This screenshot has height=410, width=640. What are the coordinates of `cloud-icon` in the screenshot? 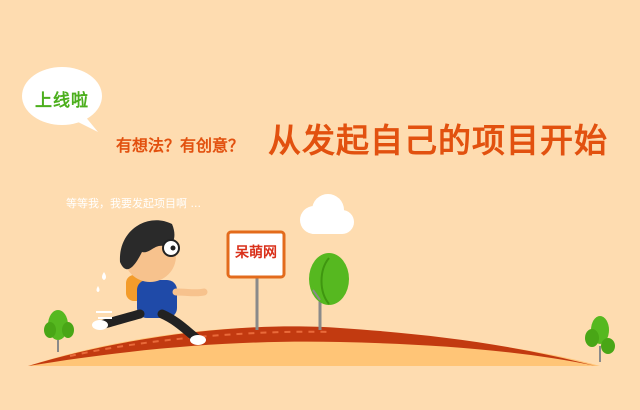 It's located at (327, 214).